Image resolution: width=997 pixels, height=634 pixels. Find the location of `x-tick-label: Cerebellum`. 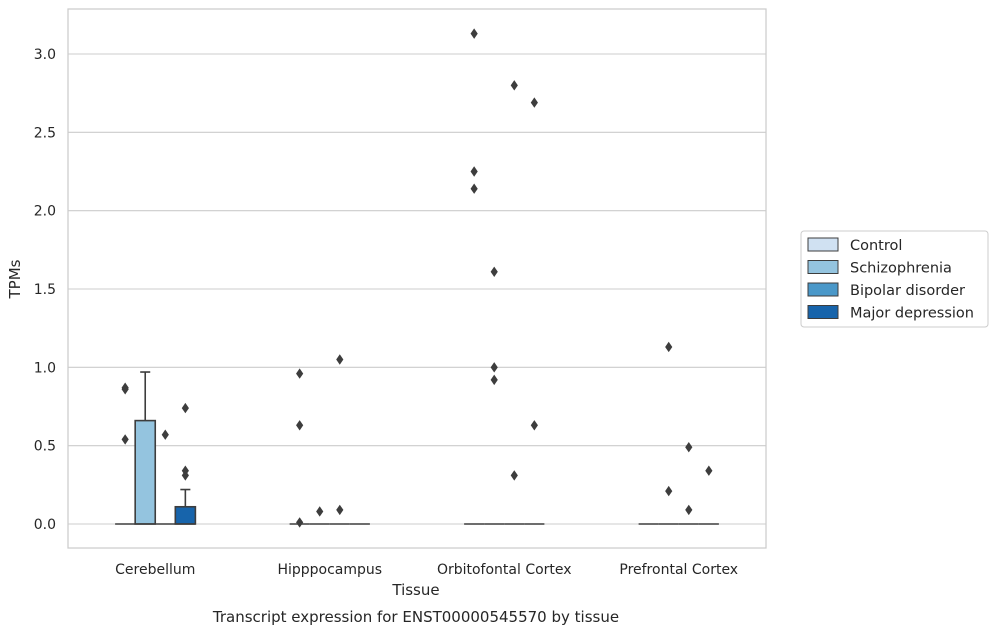

x-tick-label: Cerebellum is located at coordinates (155, 570).